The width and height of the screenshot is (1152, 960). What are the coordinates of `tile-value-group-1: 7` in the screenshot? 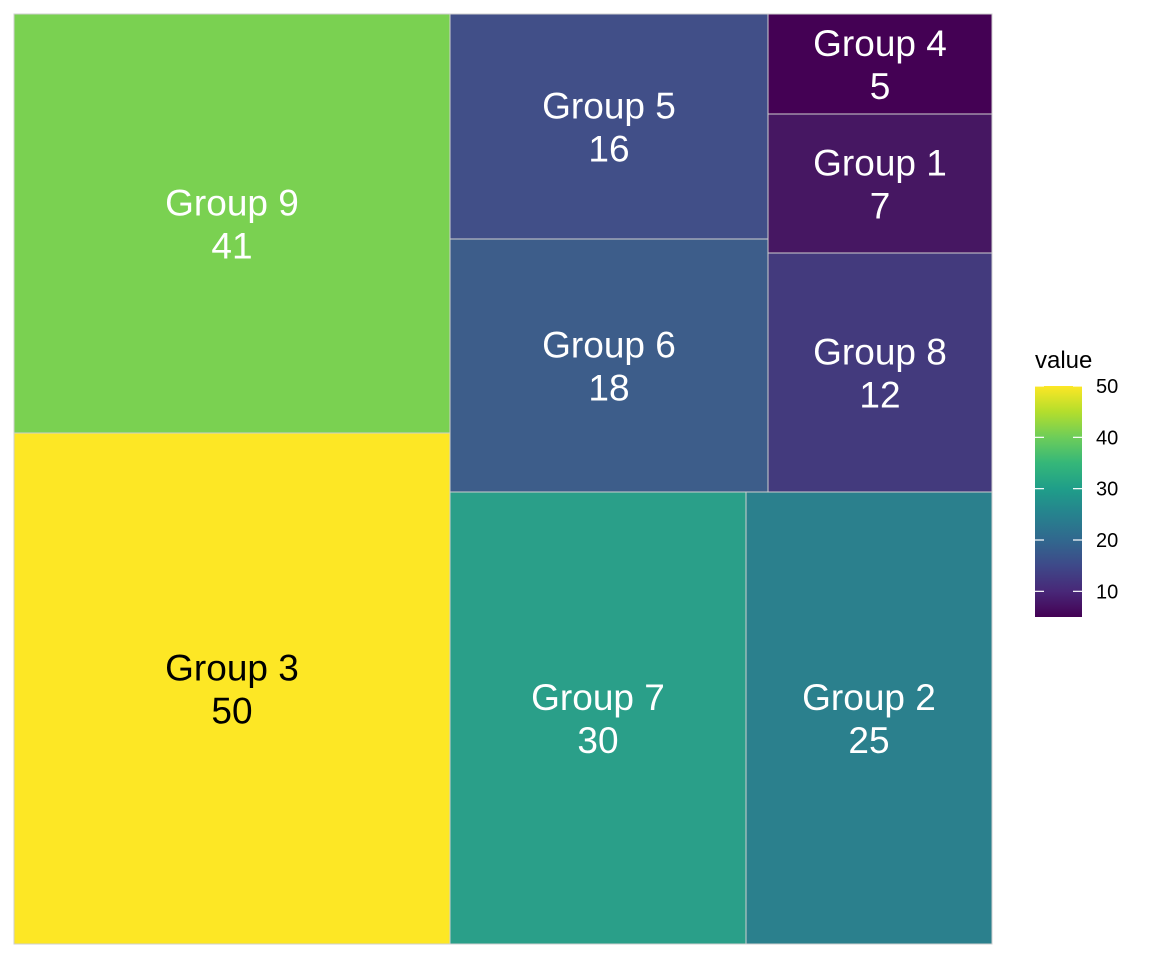 It's located at (880, 206).